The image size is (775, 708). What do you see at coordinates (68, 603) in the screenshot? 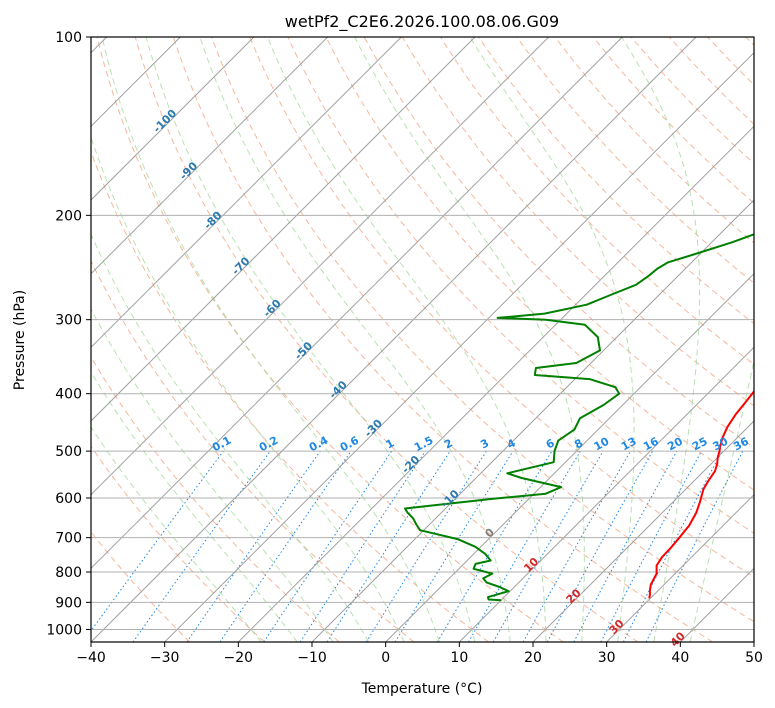
I see `y-tick-label: 900` at bounding box center [68, 603].